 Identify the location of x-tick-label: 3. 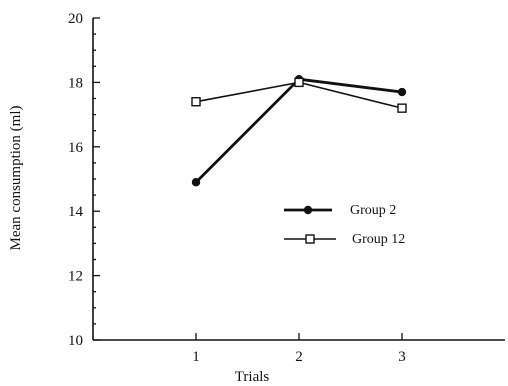
(402, 357).